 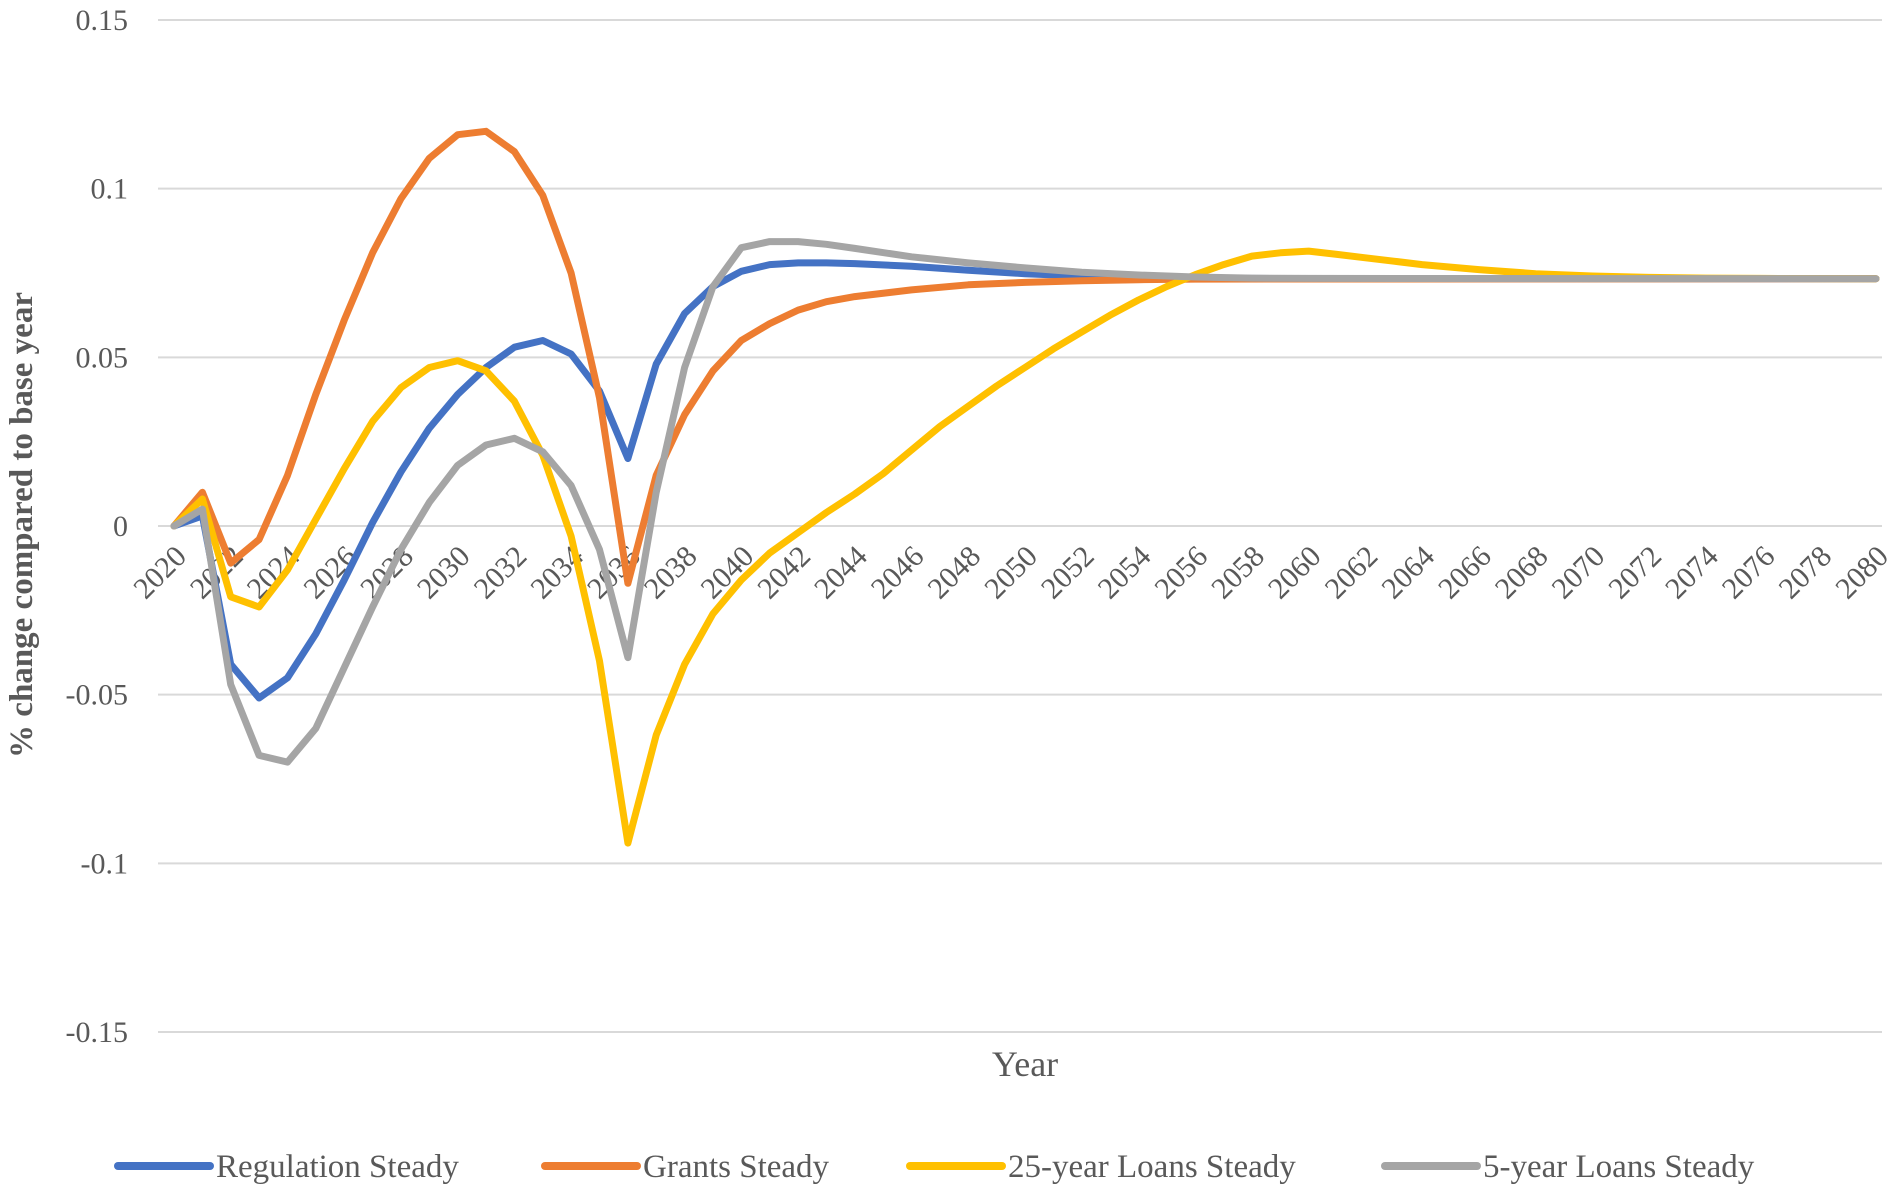 What do you see at coordinates (1619, 1167) in the screenshot?
I see `legend-label: 5-year Loans Steady` at bounding box center [1619, 1167].